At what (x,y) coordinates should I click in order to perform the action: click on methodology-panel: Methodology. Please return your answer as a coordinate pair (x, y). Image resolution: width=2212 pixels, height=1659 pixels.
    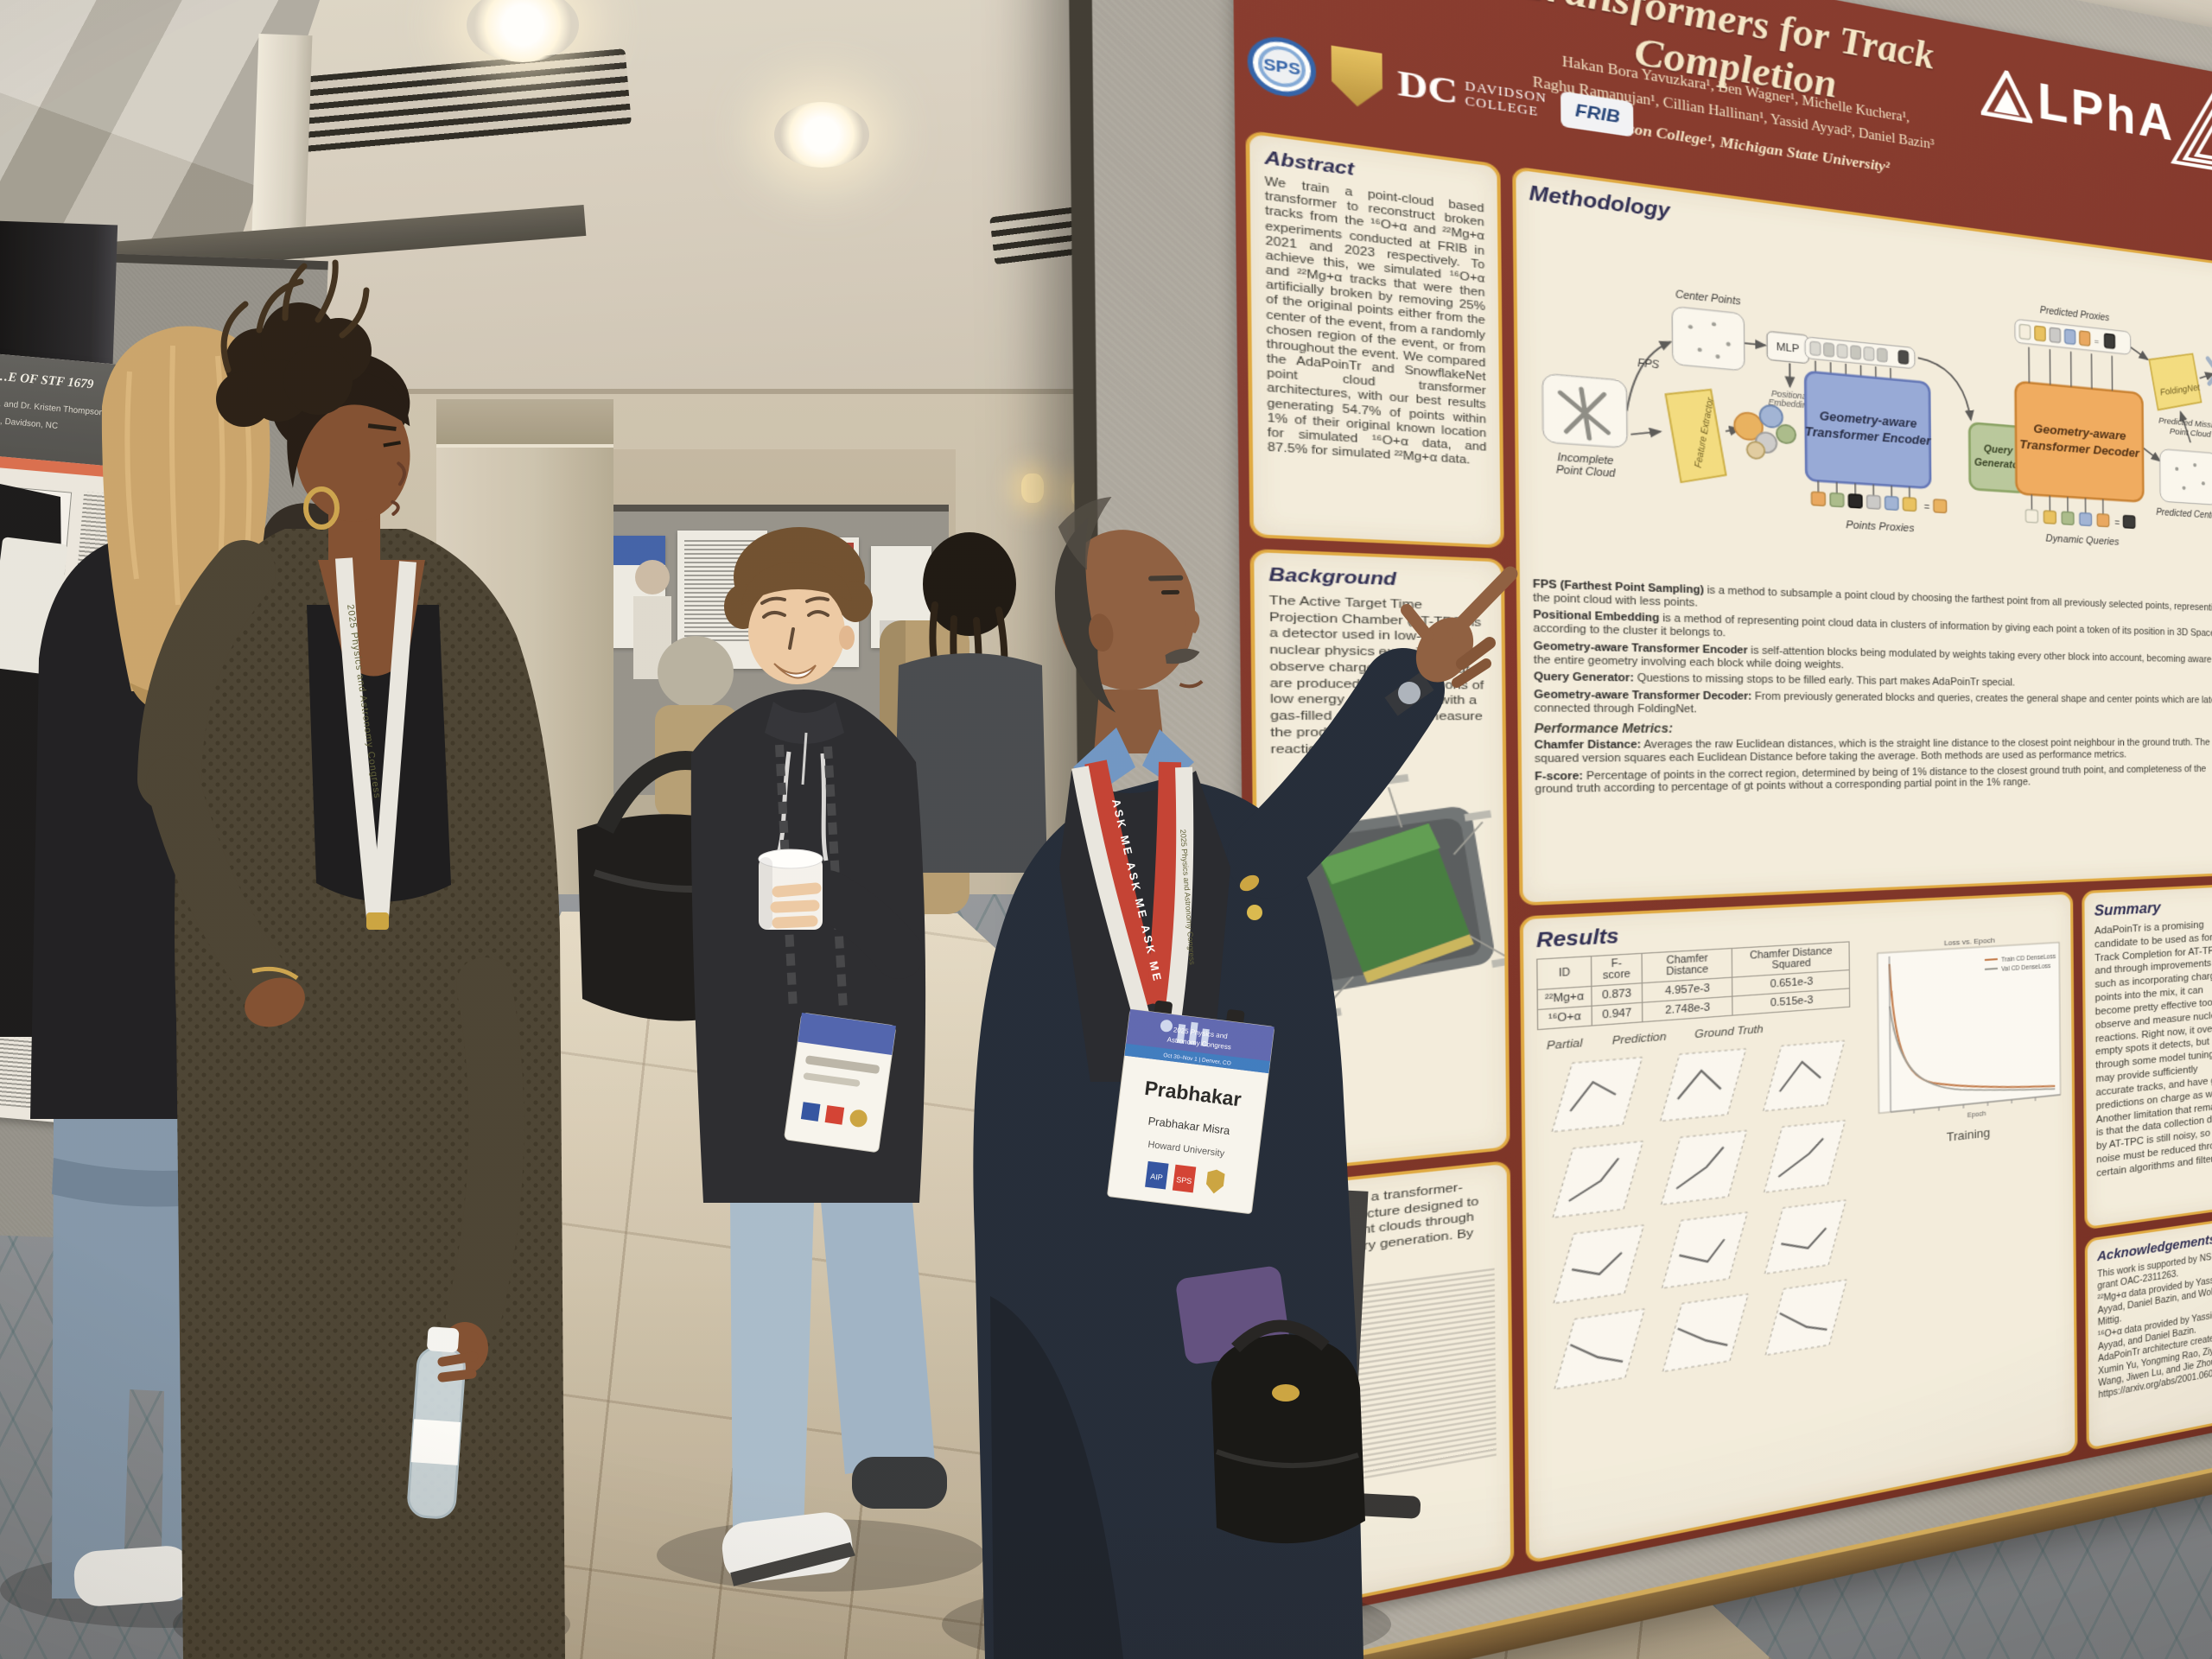
    Looking at the image, I should click on (1862, 536).